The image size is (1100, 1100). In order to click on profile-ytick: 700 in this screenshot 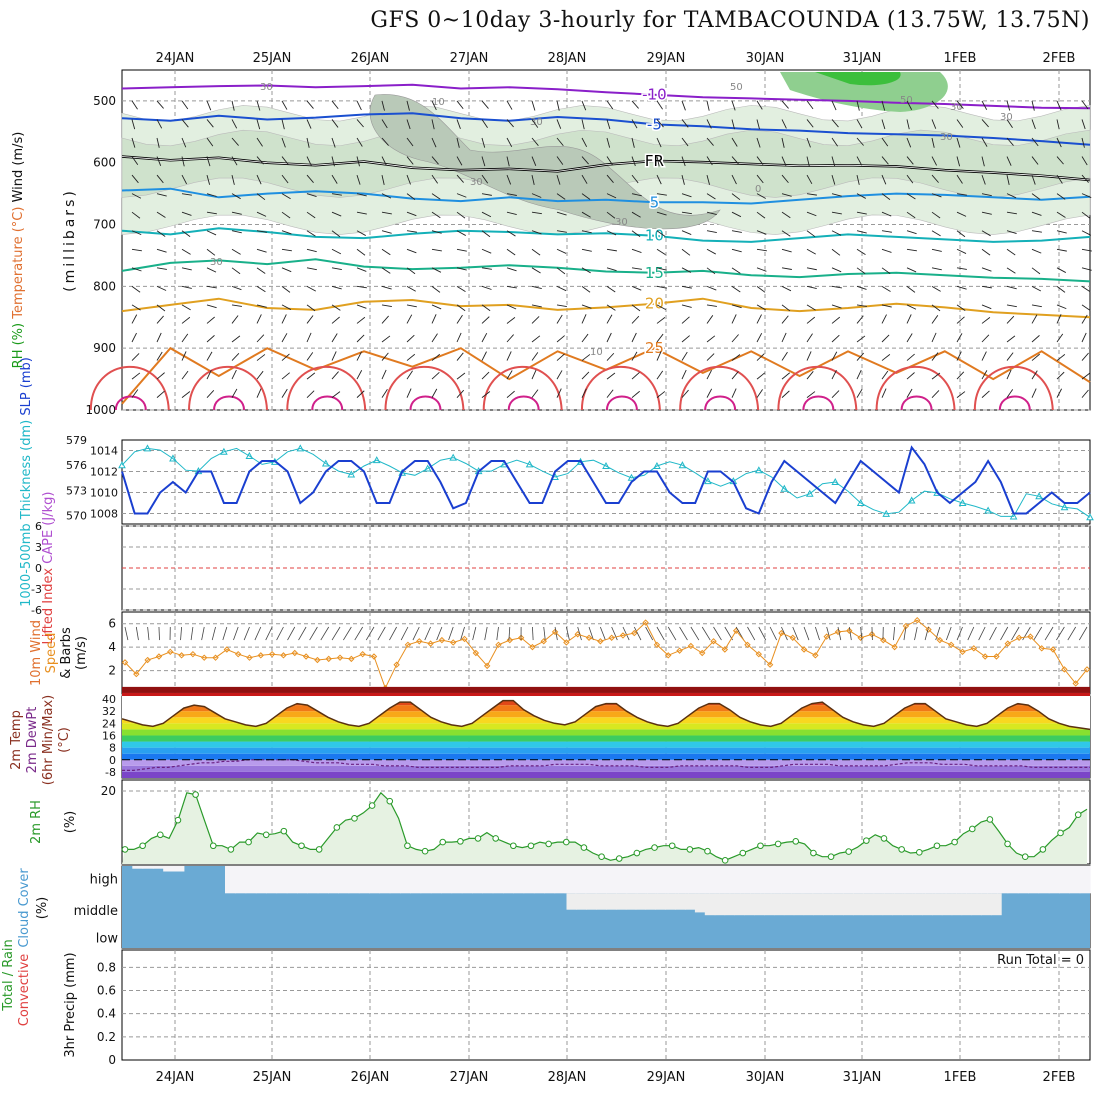, I will do `click(104, 225)`.